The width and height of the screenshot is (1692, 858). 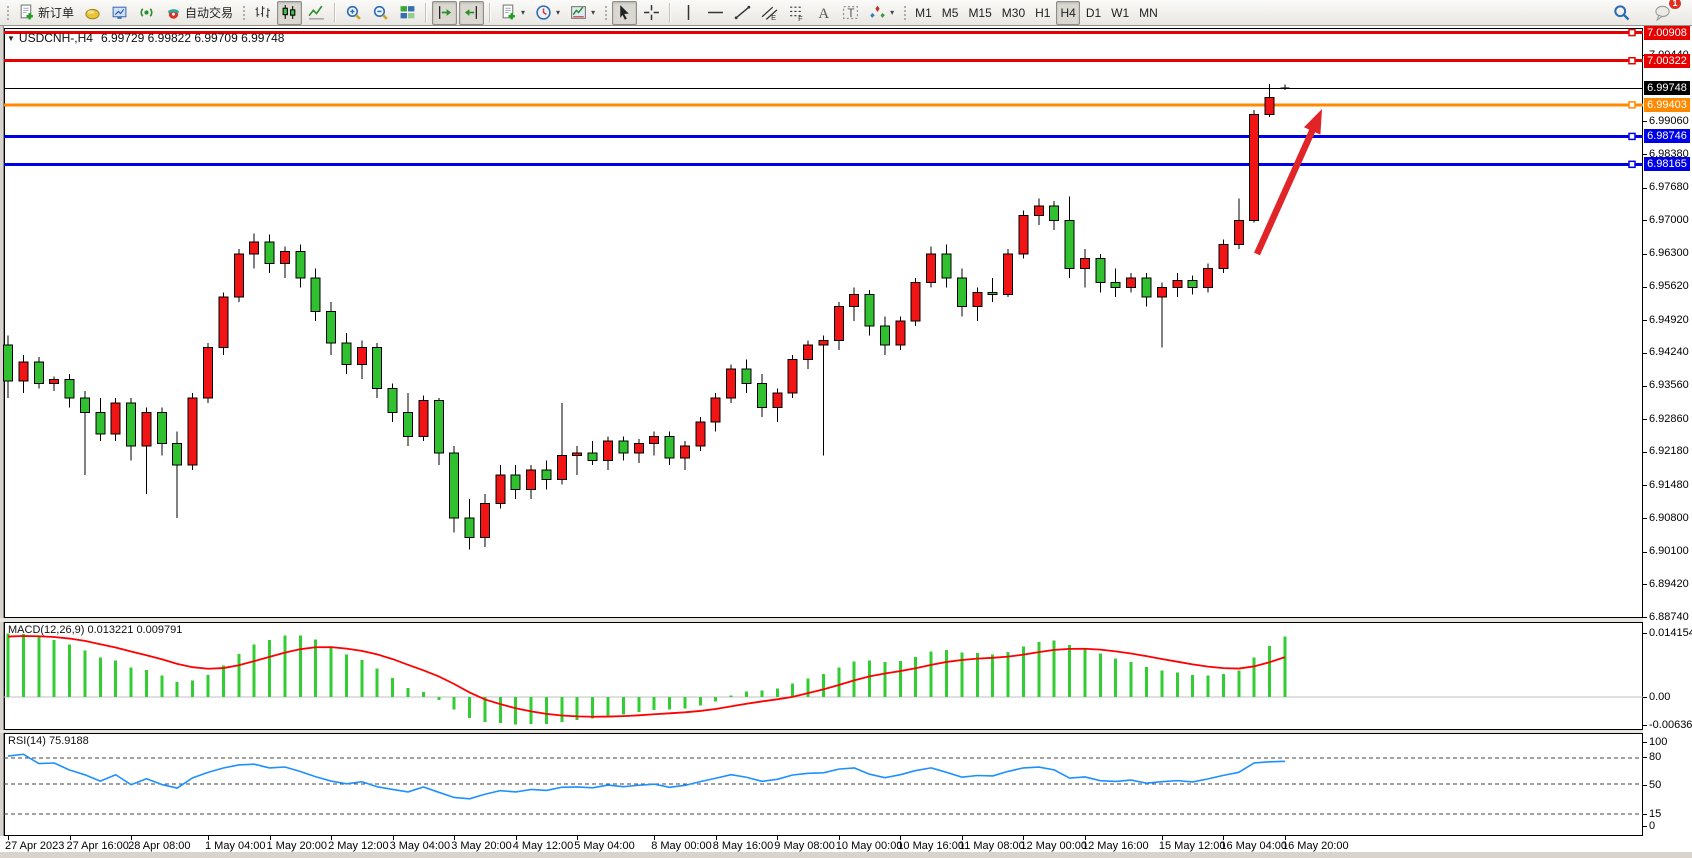 I want to click on period-d1-button: D1, so click(x=1093, y=13).